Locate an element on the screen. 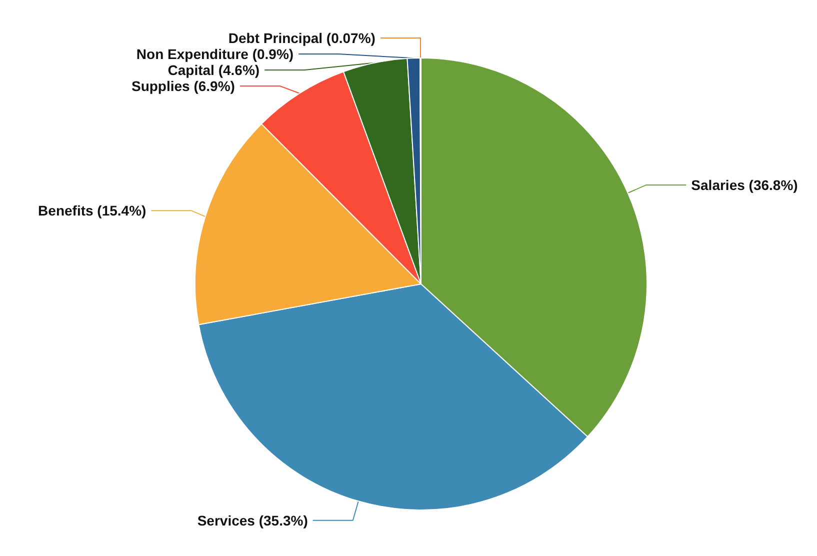 Image resolution: width=817 pixels, height=556 pixels. slice-label: Capital (4.6%) is located at coordinates (214, 70).